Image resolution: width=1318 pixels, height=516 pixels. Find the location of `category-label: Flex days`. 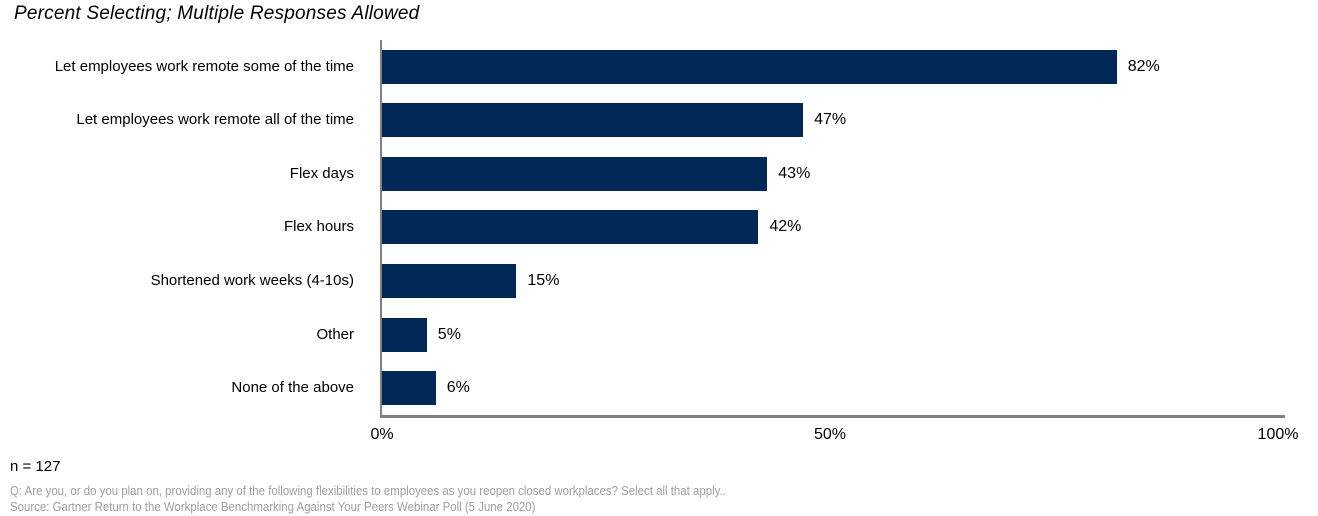

category-label: Flex days is located at coordinates (321, 173).